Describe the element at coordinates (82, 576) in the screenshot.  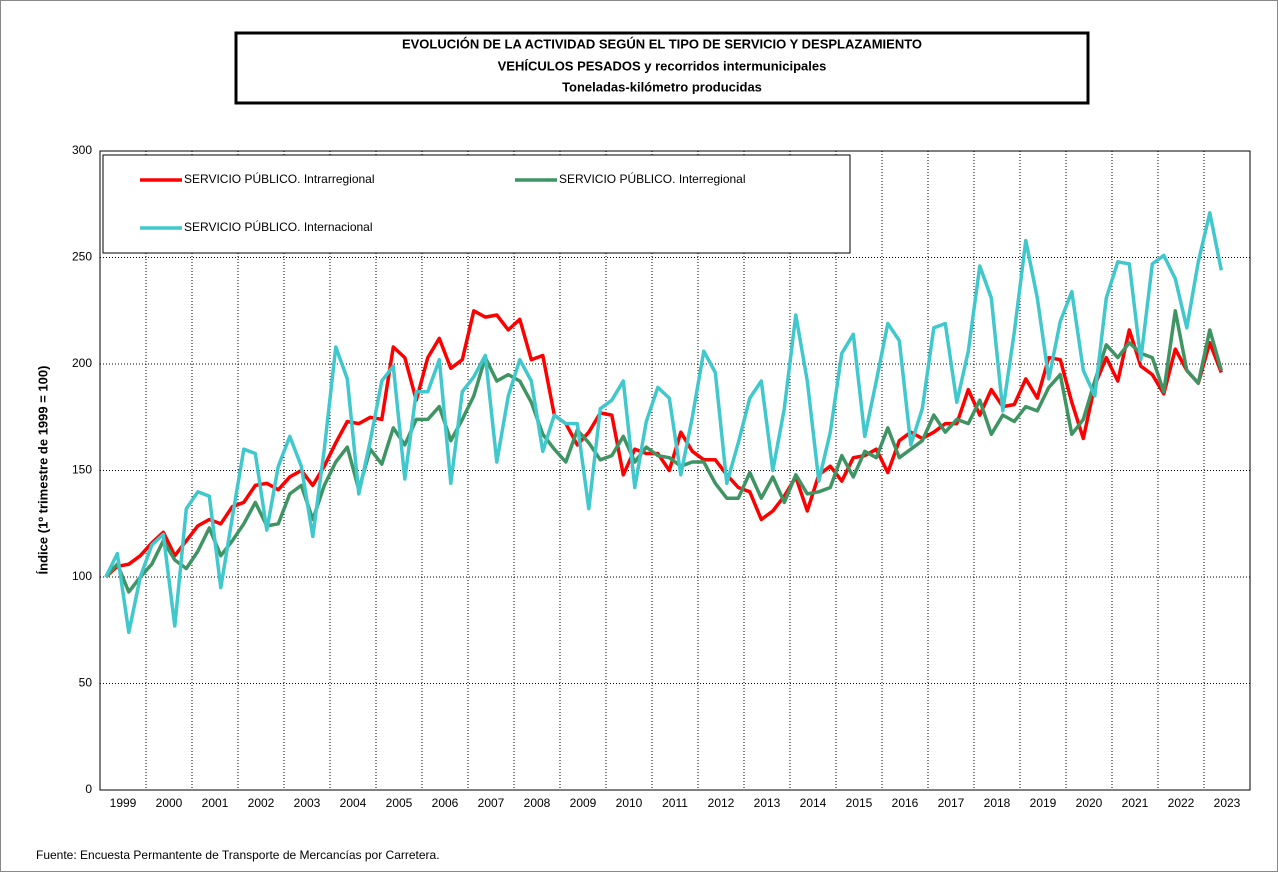
I see `y-tick-label: 100` at that location.